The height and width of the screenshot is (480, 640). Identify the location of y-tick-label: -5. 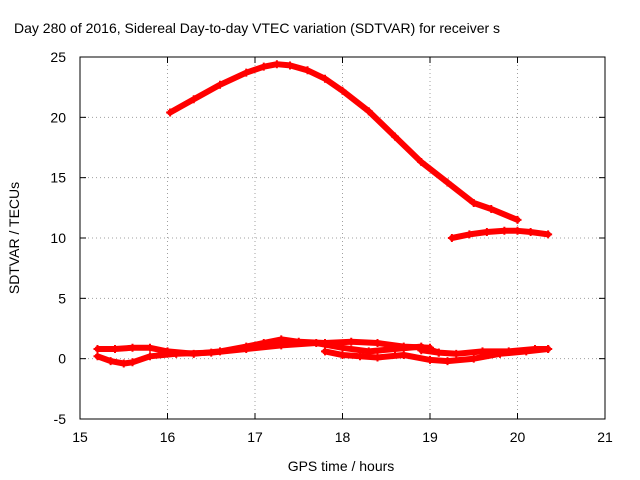
(60, 419).